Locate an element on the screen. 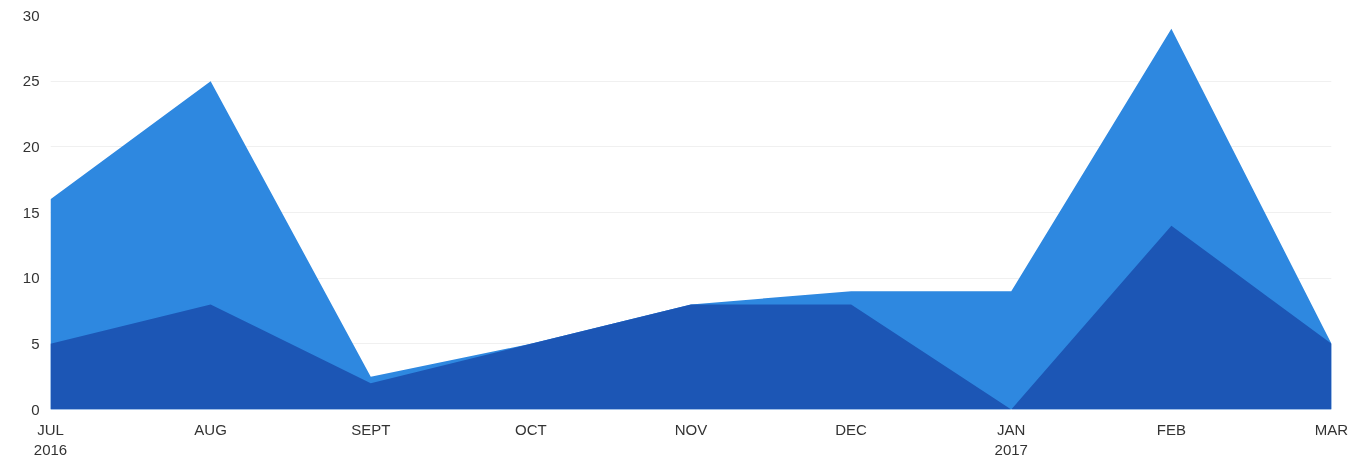 The image size is (1371, 460). x-tick-label: DEC is located at coordinates (851, 429).